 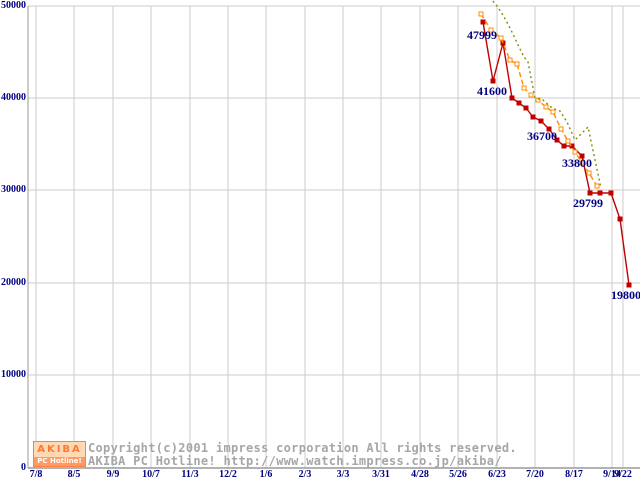 What do you see at coordinates (36, 474) in the screenshot?
I see `x-axis-label: 7/8` at bounding box center [36, 474].